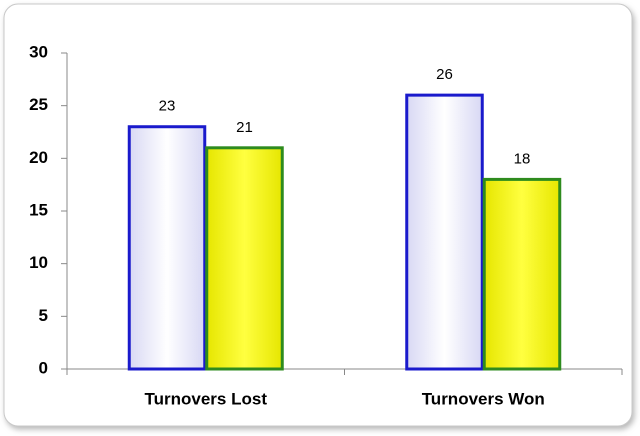 The height and width of the screenshot is (436, 640). I want to click on value-label: 18, so click(522, 158).